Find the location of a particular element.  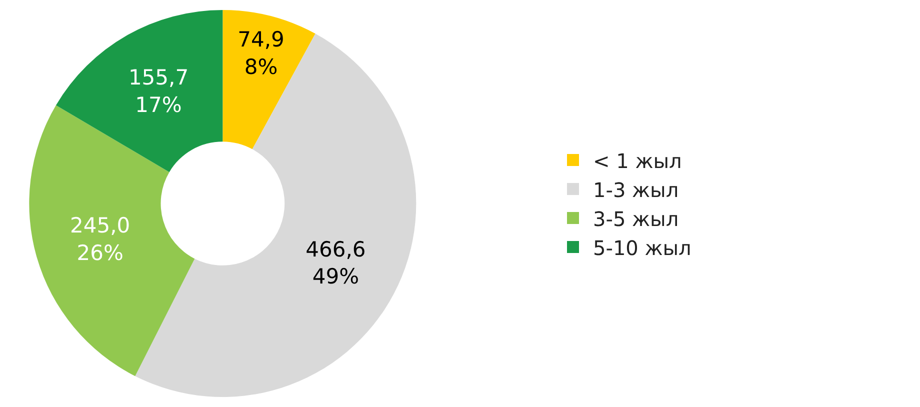

legend-label: 1-3 жыл is located at coordinates (636, 190).